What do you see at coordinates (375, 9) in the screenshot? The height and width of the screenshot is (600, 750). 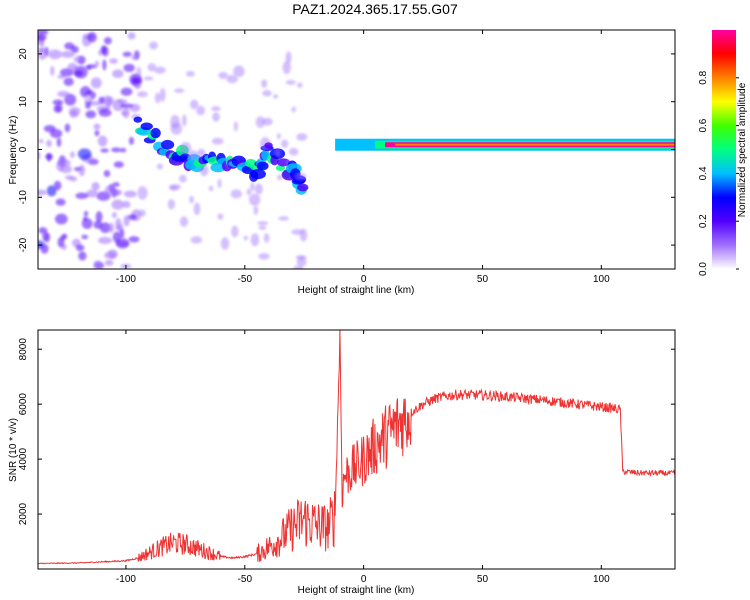 I see `figure-title: PAZ1.2024.365.17.55.G07` at bounding box center [375, 9].